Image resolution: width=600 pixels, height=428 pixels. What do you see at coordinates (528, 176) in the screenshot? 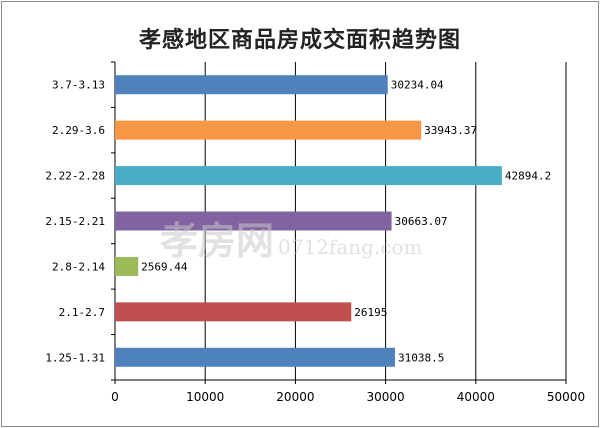
I see `data-label: 42894.2` at bounding box center [528, 176].